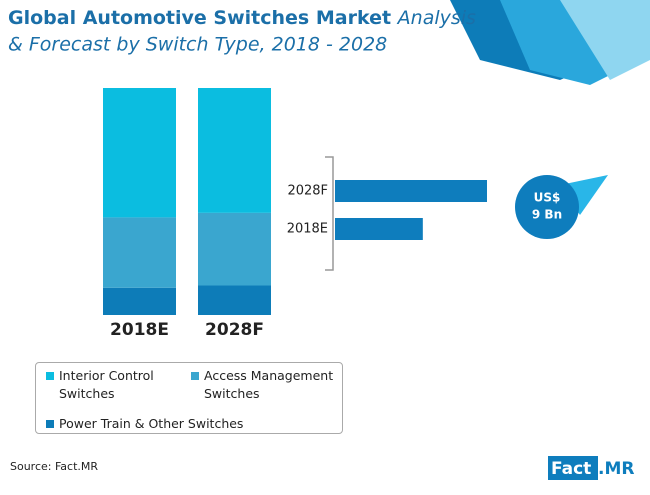 Image resolution: width=650 pixels, height=495 pixels. Describe the element at coordinates (584, 195) in the screenshot. I see `callout-pointer` at that location.